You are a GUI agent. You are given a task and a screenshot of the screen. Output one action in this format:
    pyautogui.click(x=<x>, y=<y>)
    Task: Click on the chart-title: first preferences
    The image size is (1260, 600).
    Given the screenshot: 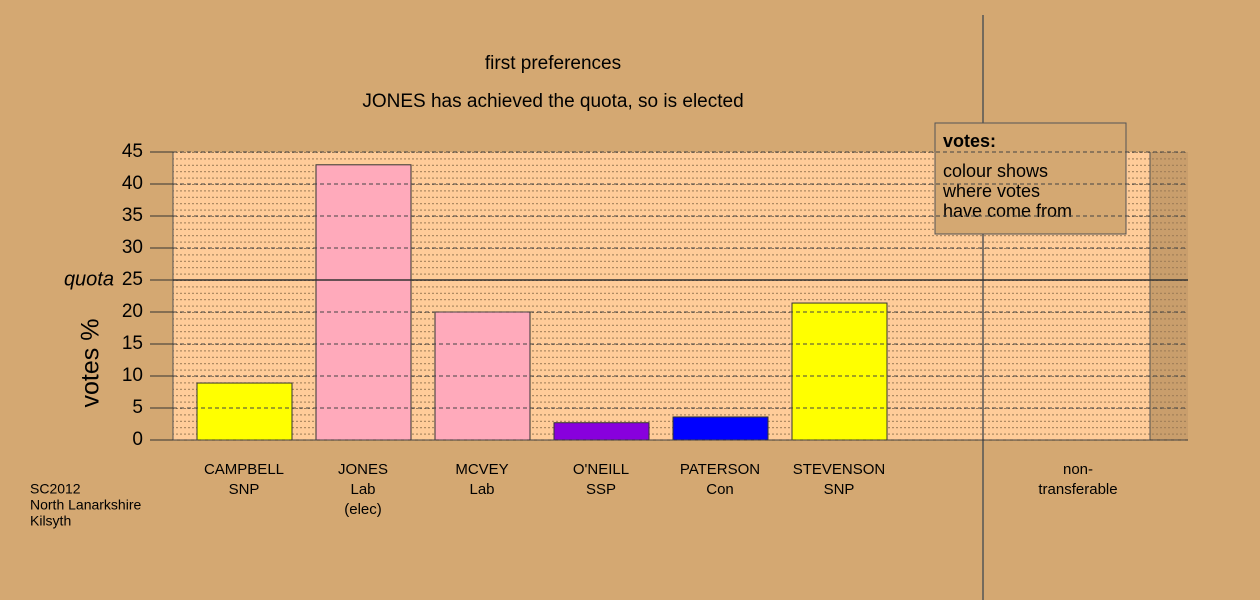 What is the action you would take?
    pyautogui.click(x=553, y=63)
    